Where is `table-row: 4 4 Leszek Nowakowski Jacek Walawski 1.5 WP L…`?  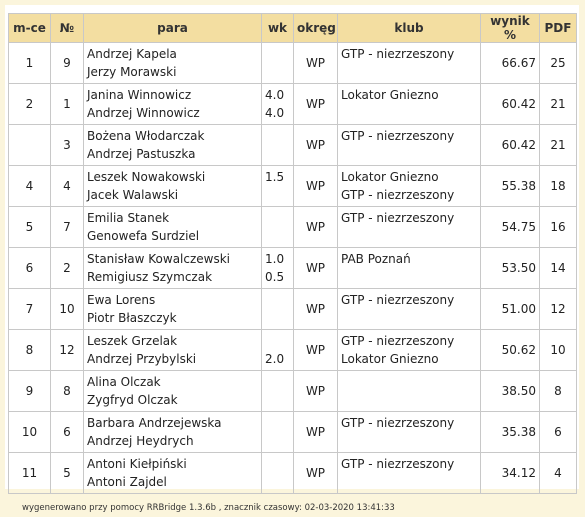
table-row: 4 4 Leszek Nowakowski Jacek Walawski 1.5 WP L… is located at coordinates (292, 186).